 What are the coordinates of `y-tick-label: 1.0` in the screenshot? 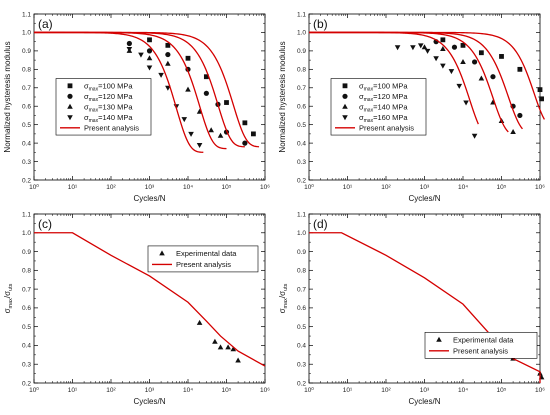 It's located at (26, 33).